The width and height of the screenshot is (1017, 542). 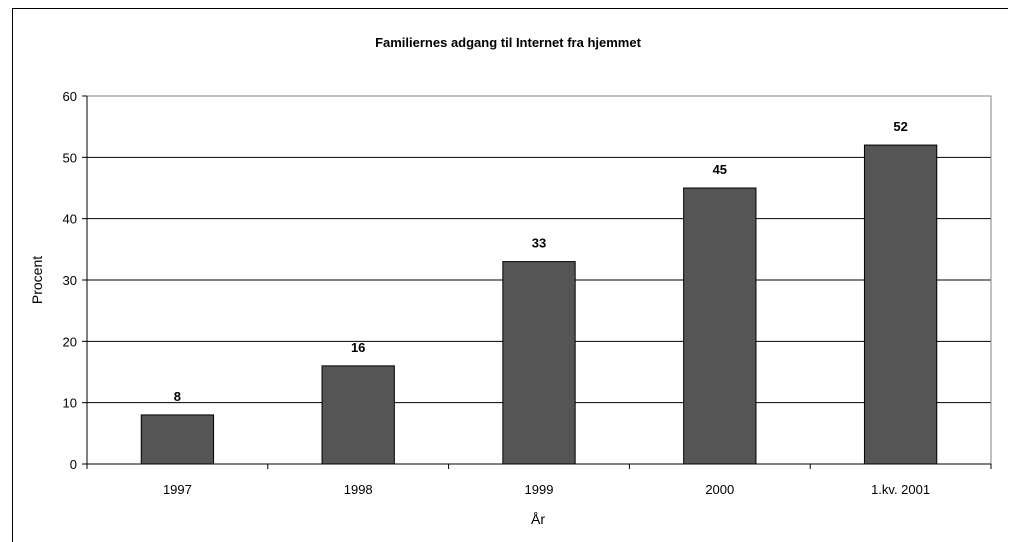 What do you see at coordinates (37, 280) in the screenshot?
I see `y-axis-label: Procent` at bounding box center [37, 280].